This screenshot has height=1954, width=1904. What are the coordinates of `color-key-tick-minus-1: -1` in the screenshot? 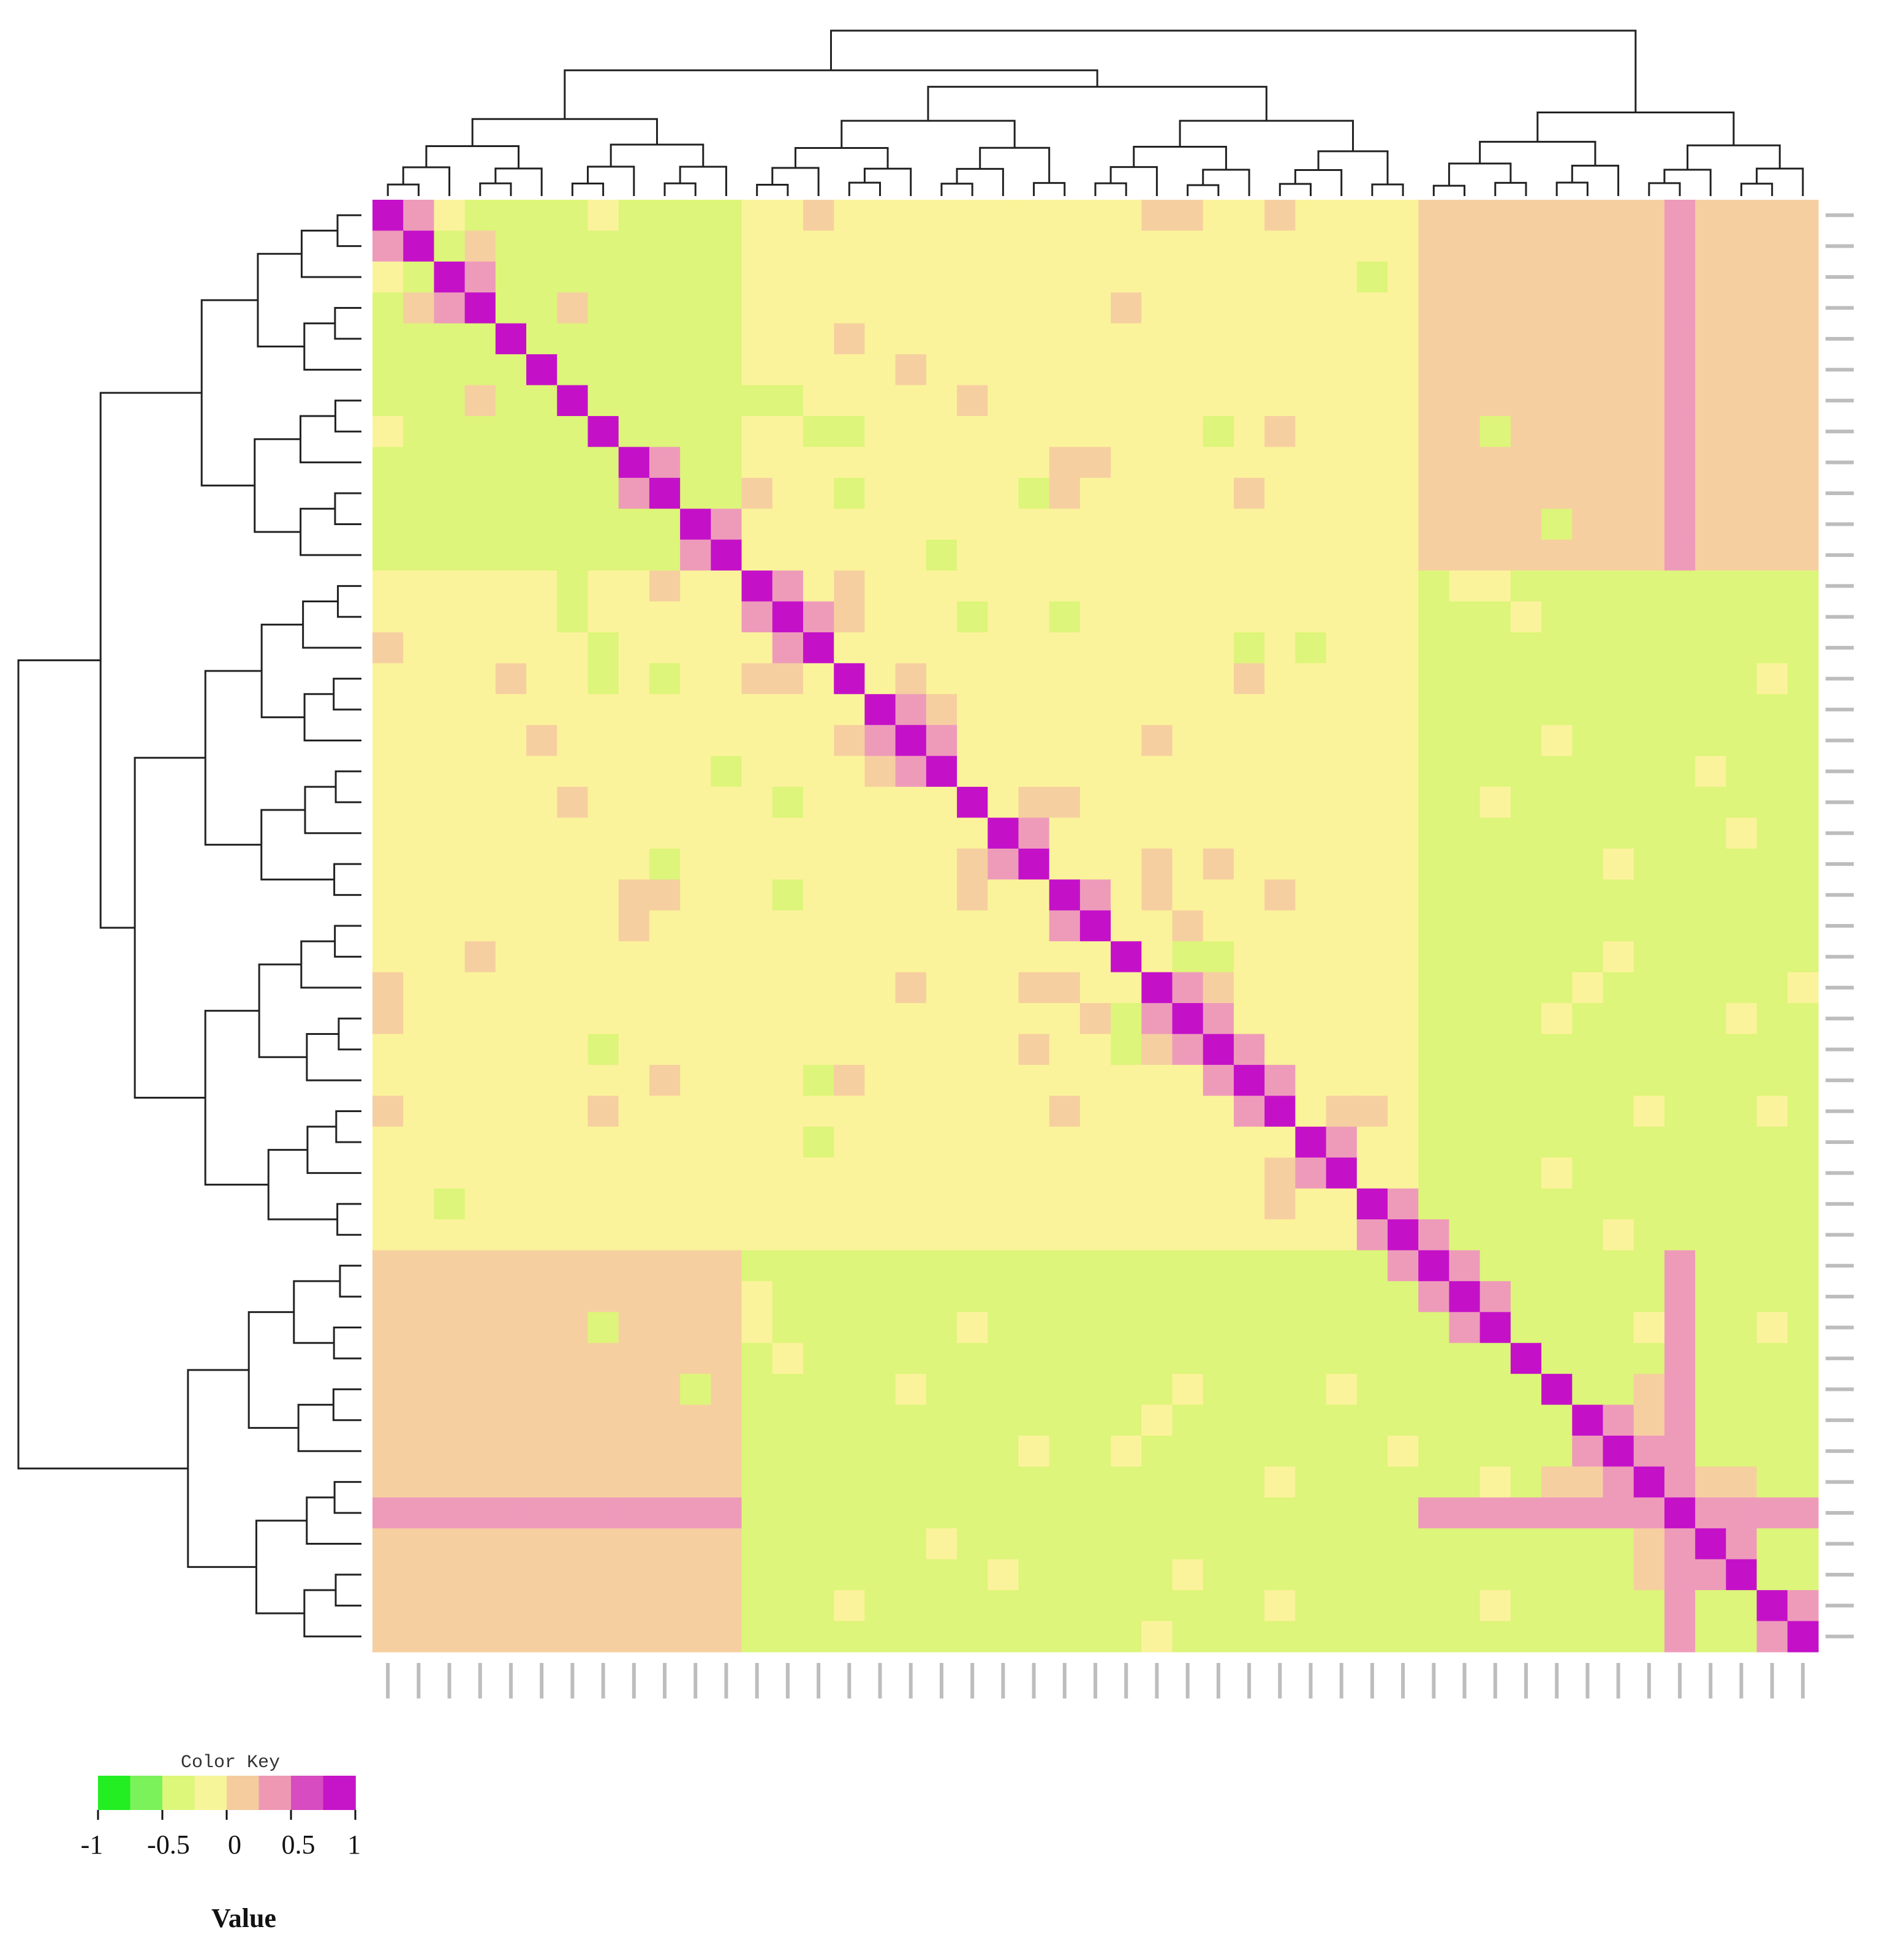 It's located at (92, 1845).